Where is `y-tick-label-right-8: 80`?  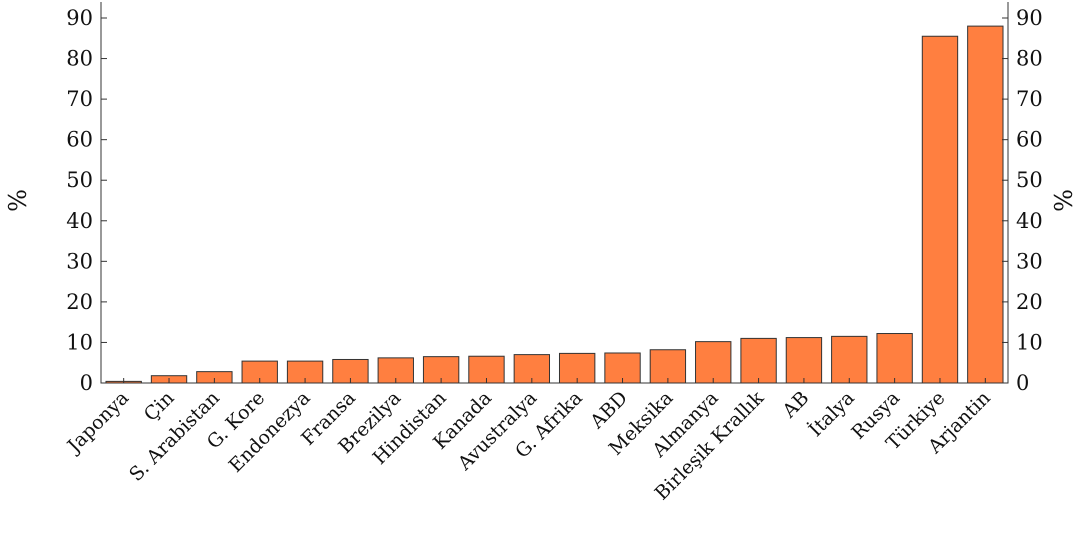
y-tick-label-right-8: 80 is located at coordinates (1029, 59).